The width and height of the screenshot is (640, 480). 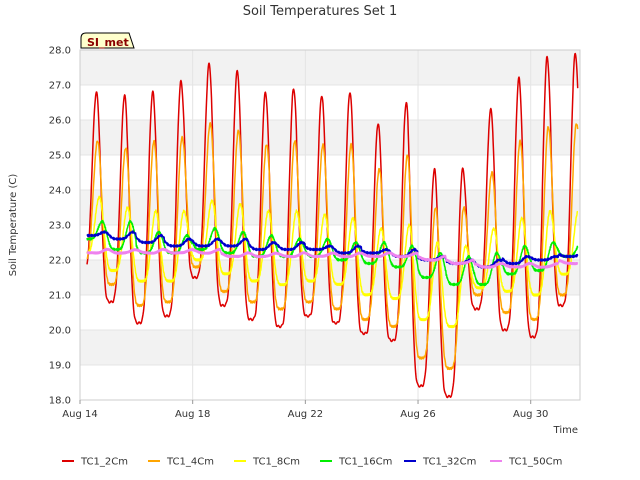 I want to click on station-badge: SI_met, so click(x=107, y=40).